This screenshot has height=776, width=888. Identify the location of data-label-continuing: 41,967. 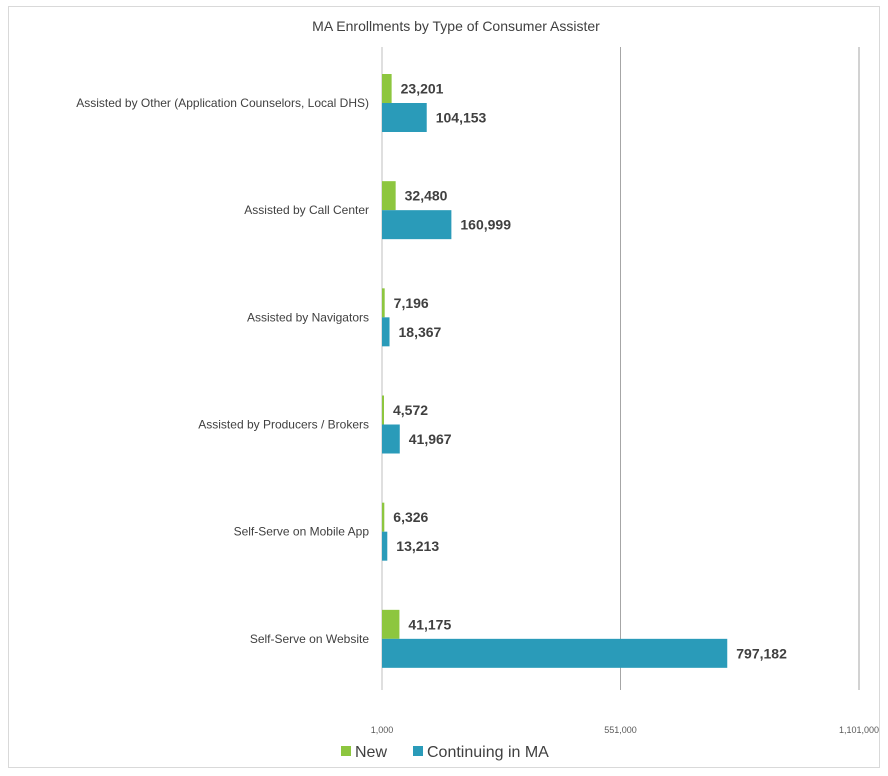
(430, 439).